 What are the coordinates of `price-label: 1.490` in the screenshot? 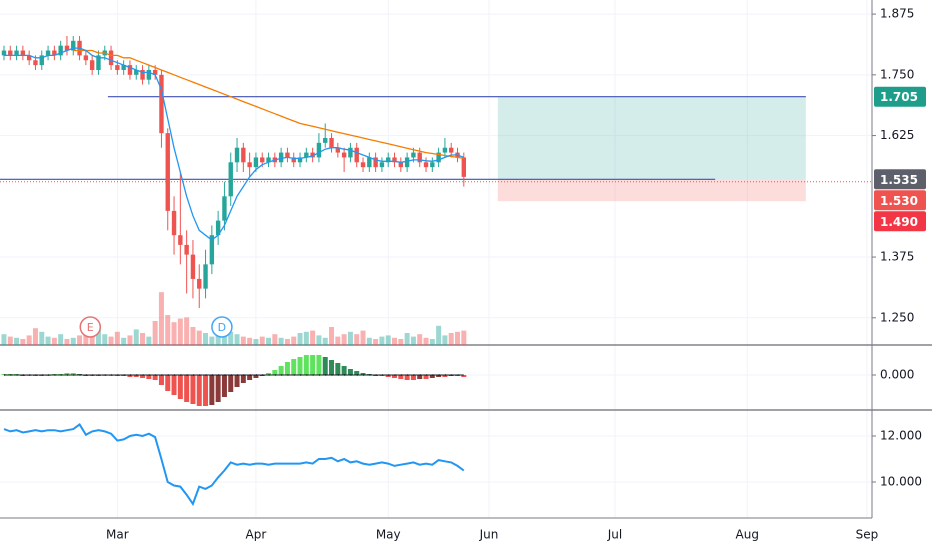 It's located at (899, 222).